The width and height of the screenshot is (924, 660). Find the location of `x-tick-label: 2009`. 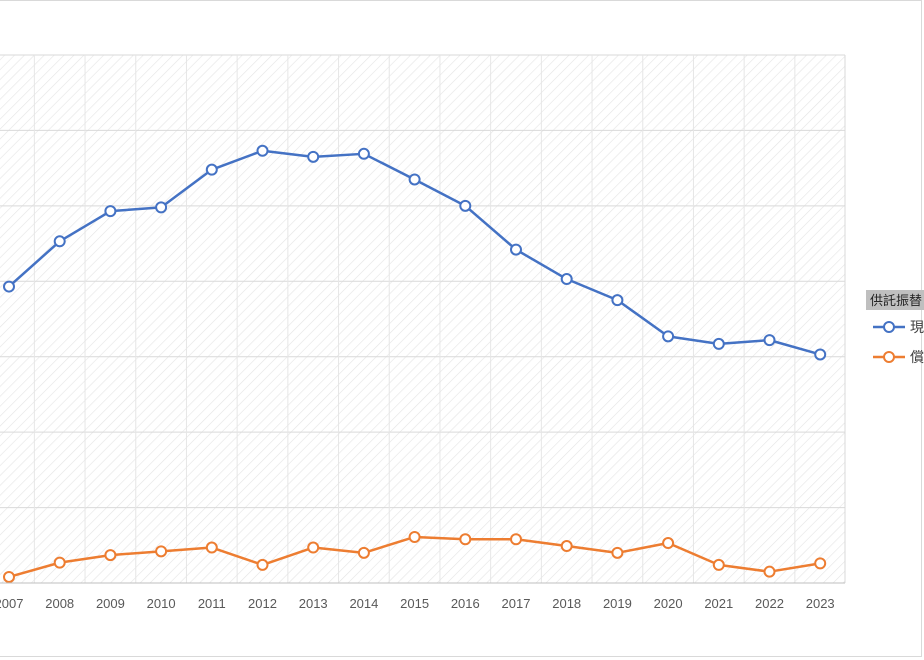

x-tick-label: 2009 is located at coordinates (110, 603).